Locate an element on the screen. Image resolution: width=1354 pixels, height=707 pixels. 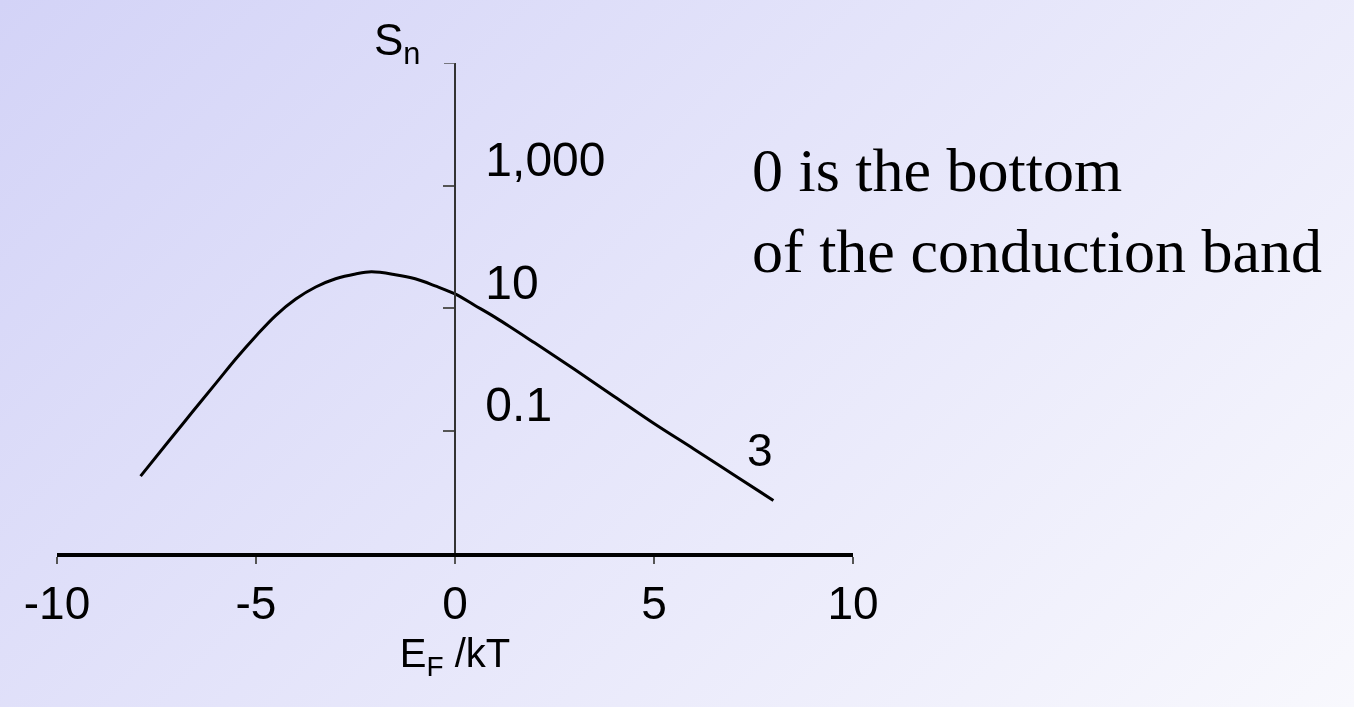
x-tick-label: 0 is located at coordinates (455, 603).